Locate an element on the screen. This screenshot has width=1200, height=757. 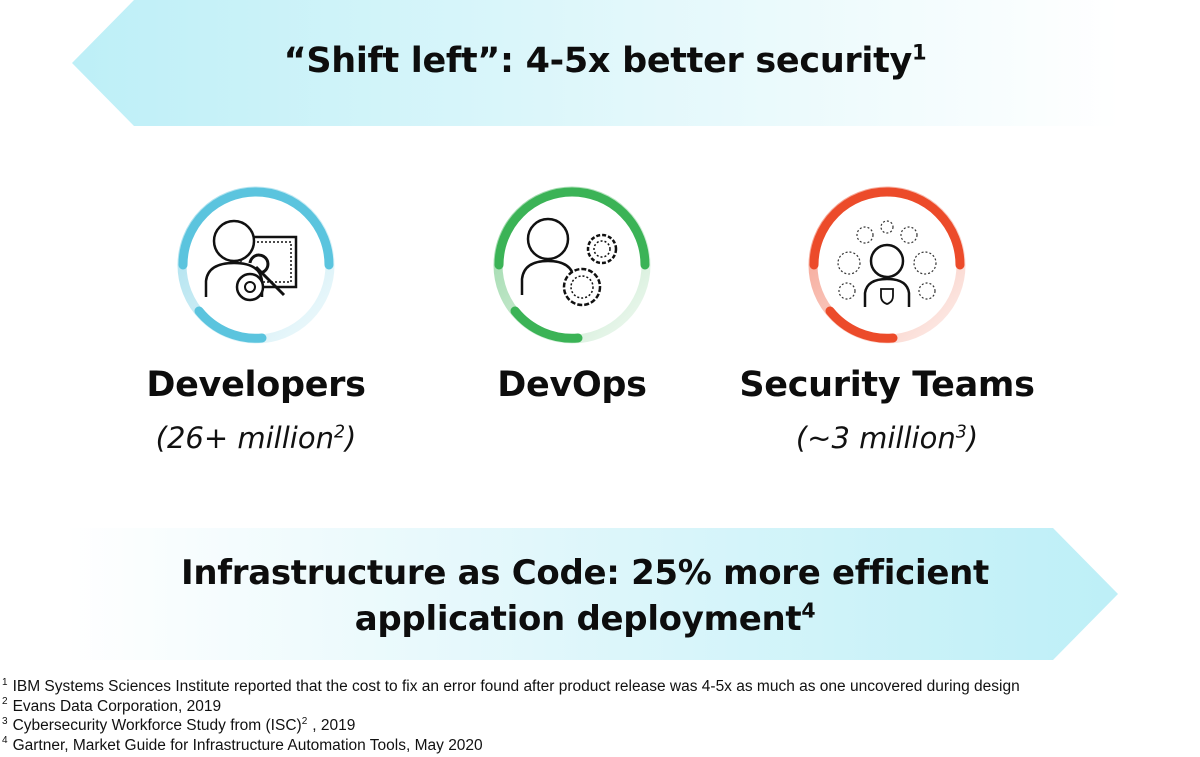
devops-gears-icon is located at coordinates (572, 265).